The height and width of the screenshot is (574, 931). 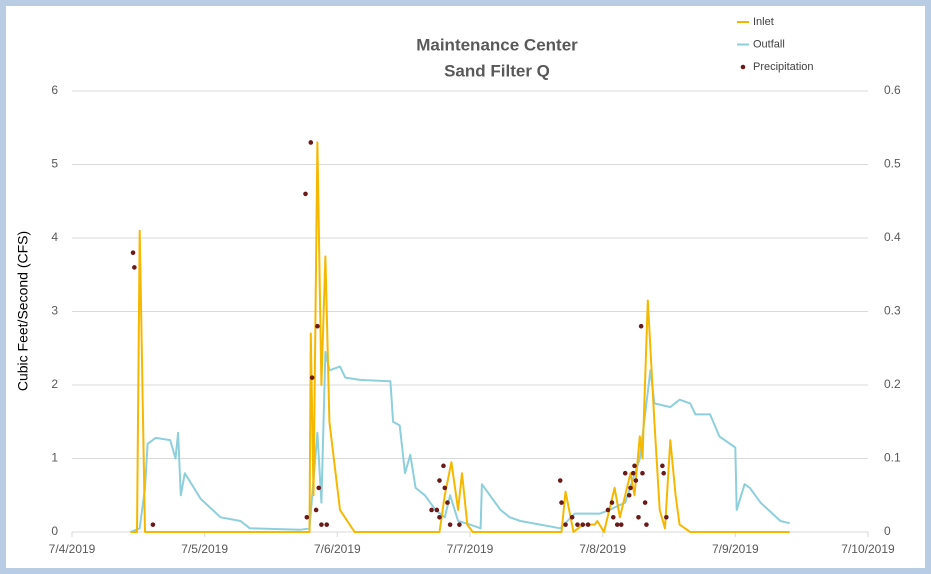 I want to click on y-tick-label: 6, so click(x=54, y=90).